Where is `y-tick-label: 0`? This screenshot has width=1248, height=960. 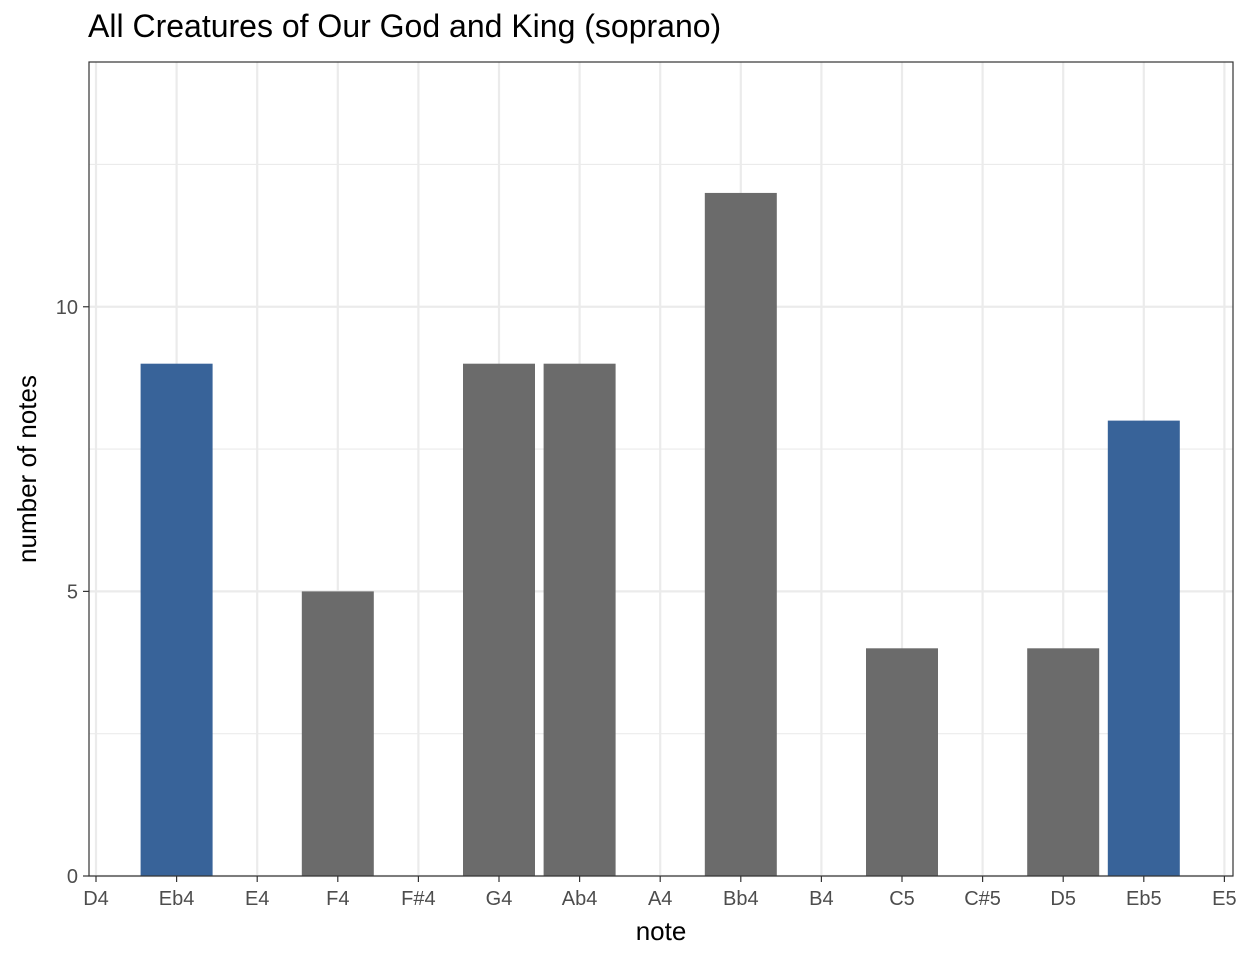 y-tick-label: 0 is located at coordinates (72, 877).